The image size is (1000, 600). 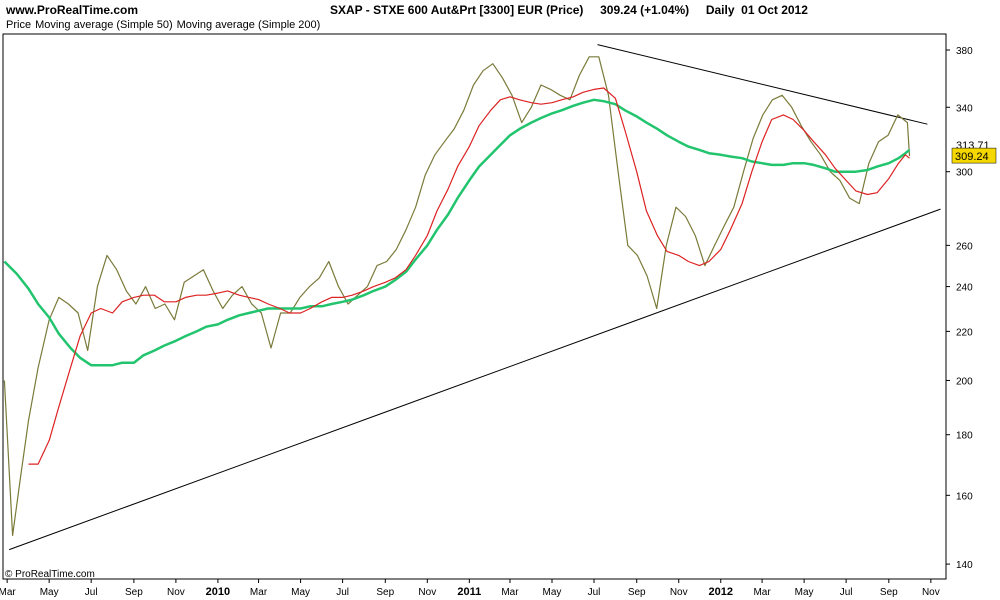 I want to click on chart-title-price-change: 309.24 (+1.04%), so click(x=645, y=10).